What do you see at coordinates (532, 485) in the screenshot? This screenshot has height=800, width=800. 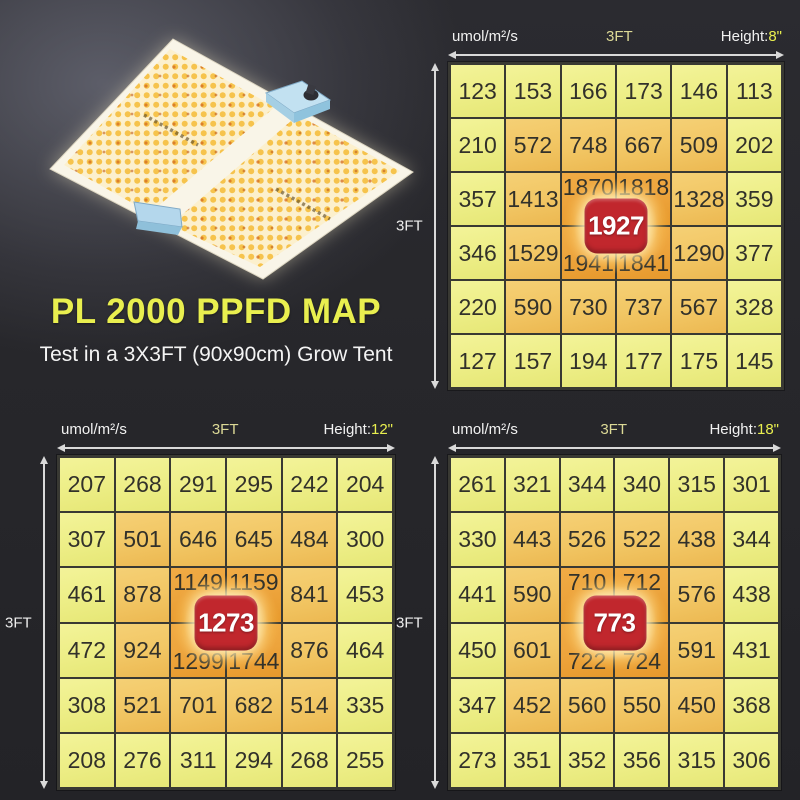 I see `ppfd-cell: 321` at bounding box center [532, 485].